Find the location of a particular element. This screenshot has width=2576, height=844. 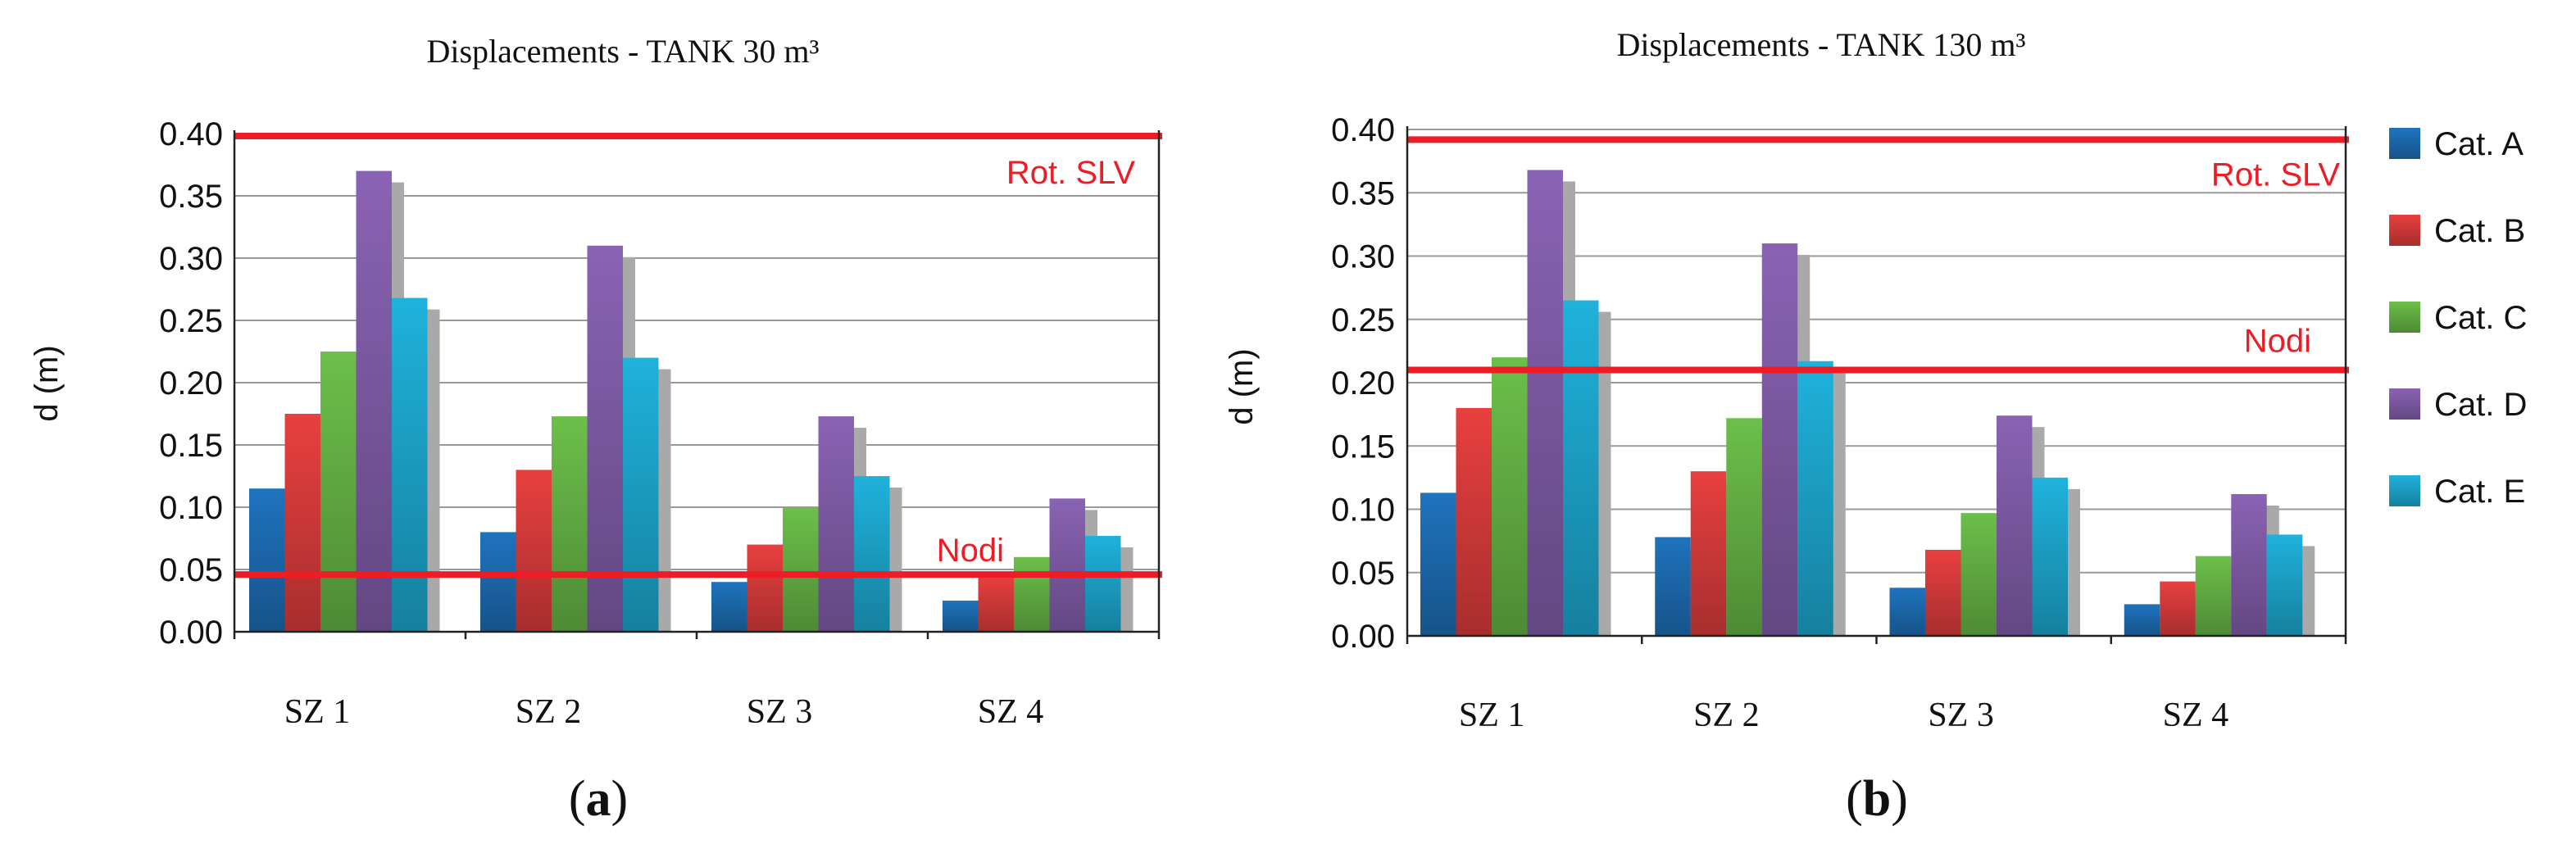

chart-a-panel-letter: a is located at coordinates (598, 799).